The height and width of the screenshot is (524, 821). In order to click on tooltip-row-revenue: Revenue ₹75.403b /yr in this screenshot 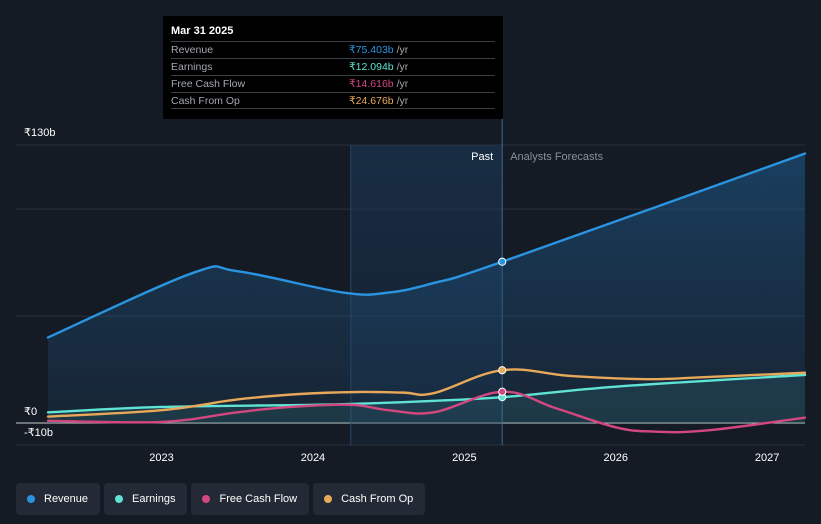, I will do `click(333, 49)`.